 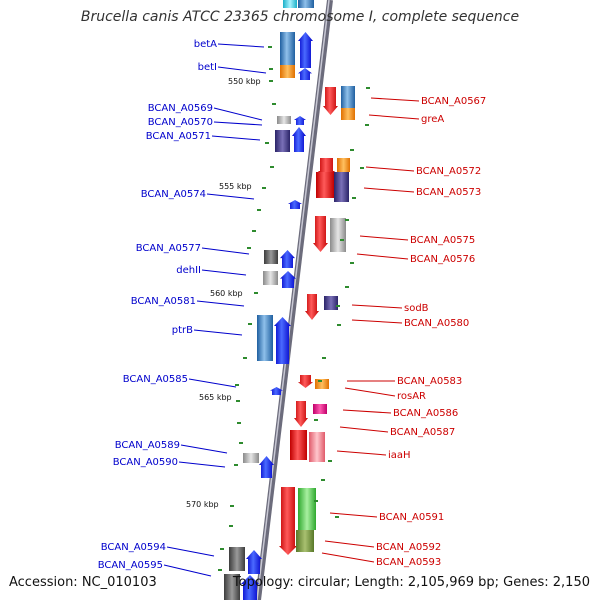 I want to click on sequence-backbone, so click(x=294, y=300).